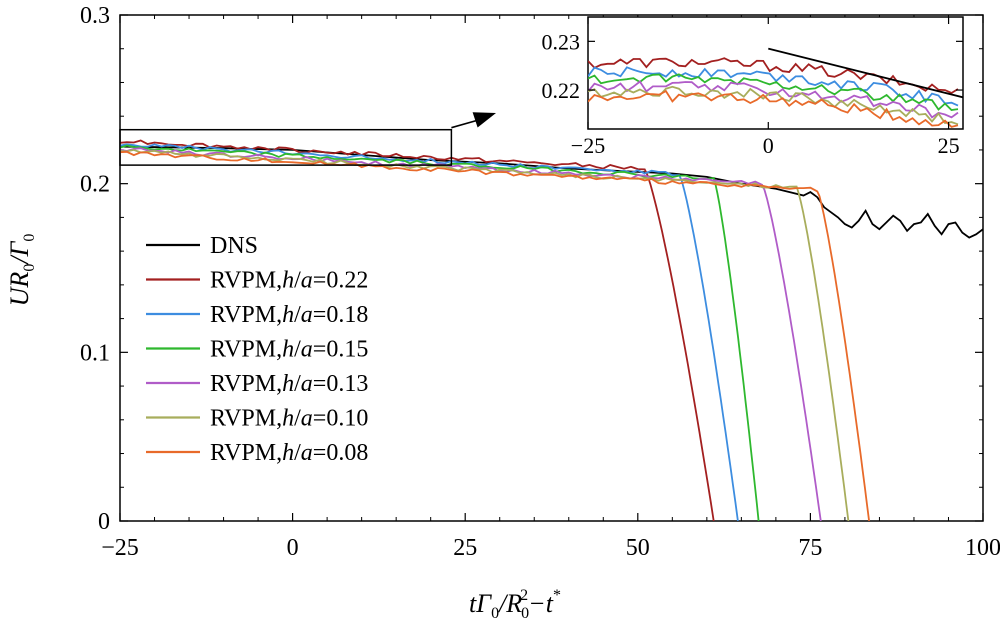 This screenshot has height=625, width=1000. I want to click on inset-x-tick-label: 25, so click(949, 145).